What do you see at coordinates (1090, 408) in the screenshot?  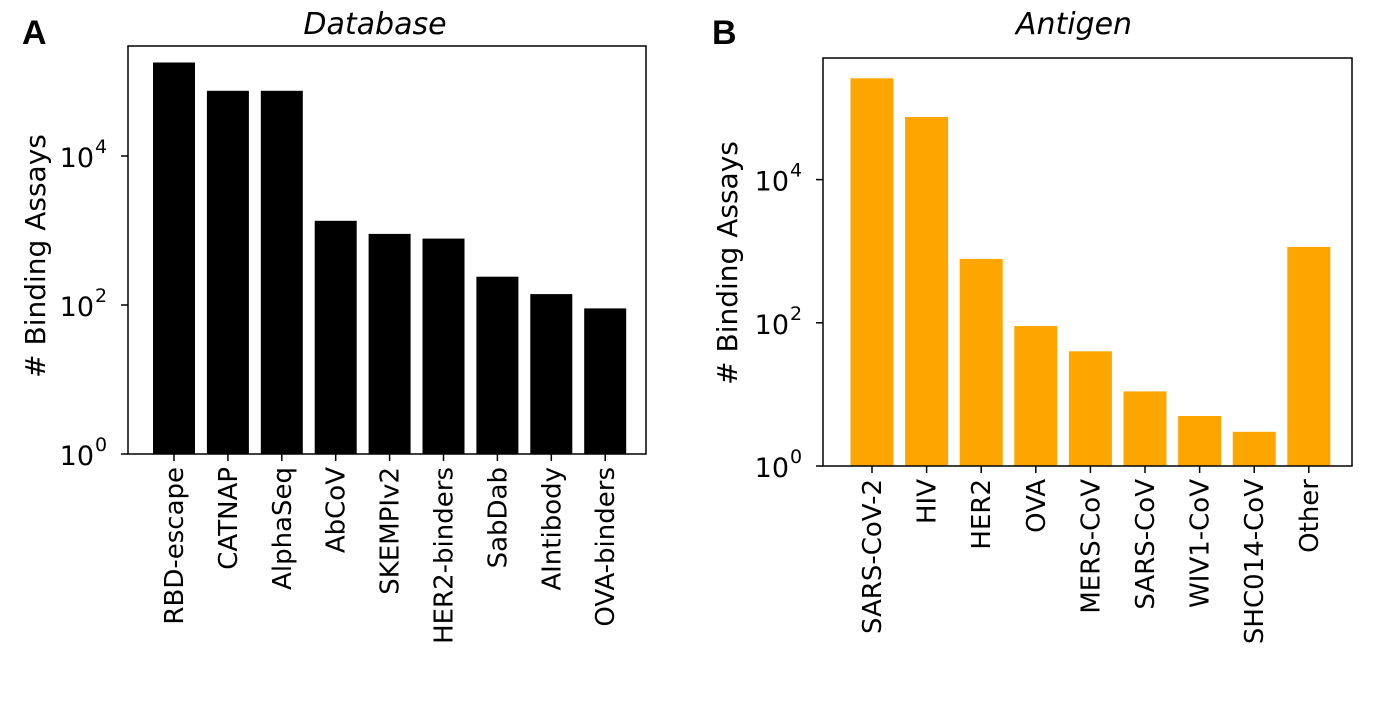 I see `bar-mers-cov` at bounding box center [1090, 408].